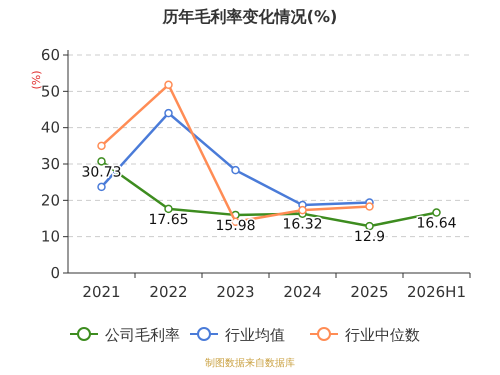  Describe the element at coordinates (369, 292) in the screenshot. I see `x-tick-label: 2025` at that location.